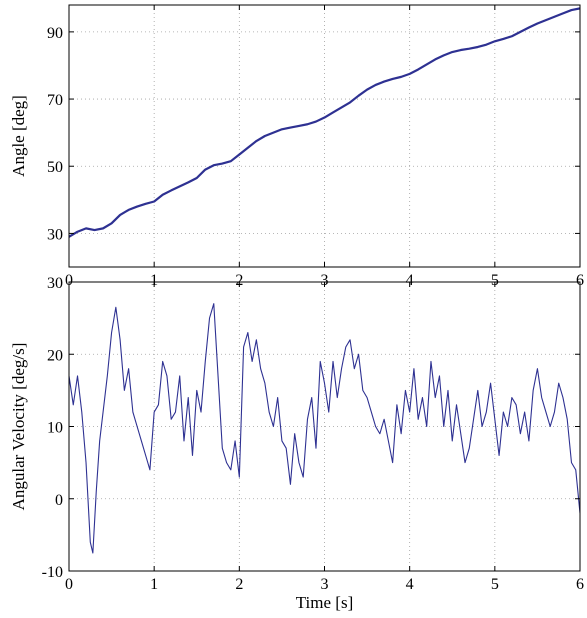 The width and height of the screenshot is (587, 618). Describe the element at coordinates (324, 602) in the screenshot. I see `x-axis-label: Time [s]` at that location.